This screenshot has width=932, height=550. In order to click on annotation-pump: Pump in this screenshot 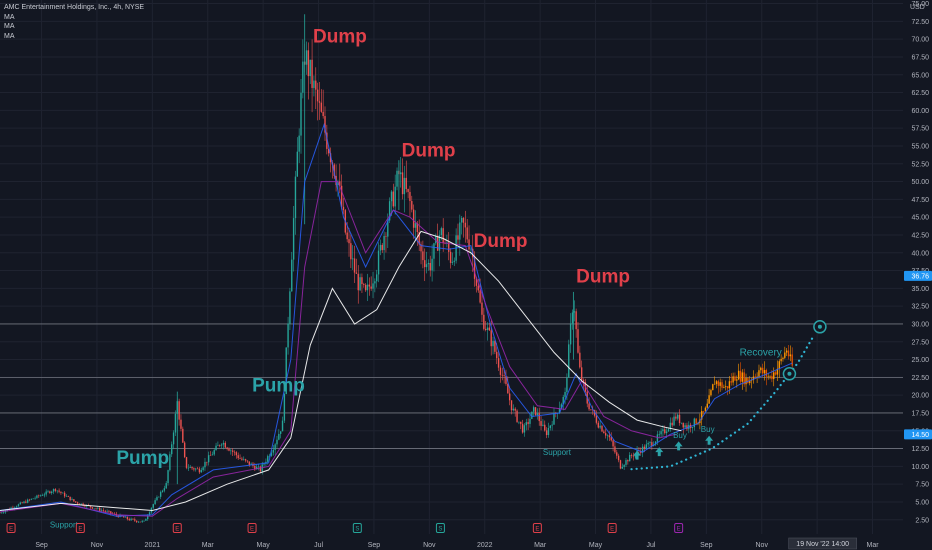, I will do `click(278, 386)`.